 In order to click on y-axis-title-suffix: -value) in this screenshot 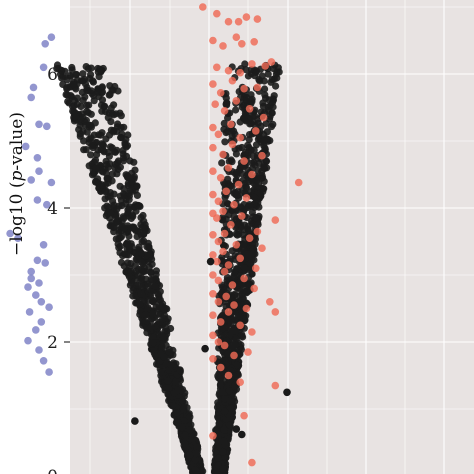, I will do `click(17, 141)`.